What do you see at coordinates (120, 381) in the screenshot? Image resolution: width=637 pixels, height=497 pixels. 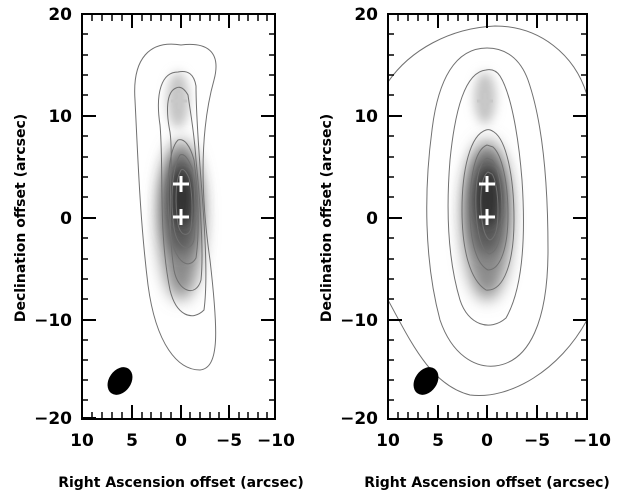 I see `left-beam-ellipse` at bounding box center [120, 381].